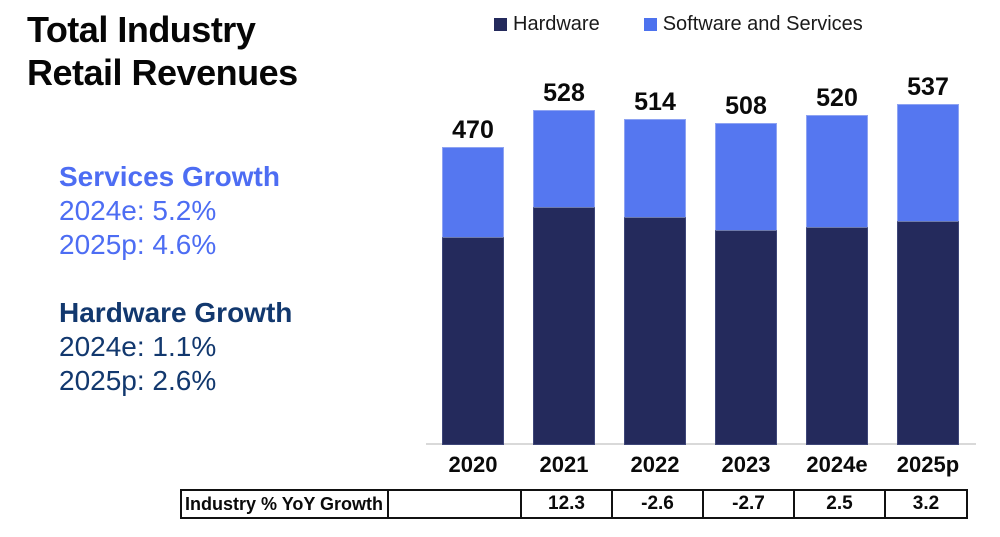 Image resolution: width=1000 pixels, height=537 pixels. I want to click on bar-2023, so click(746, 284).